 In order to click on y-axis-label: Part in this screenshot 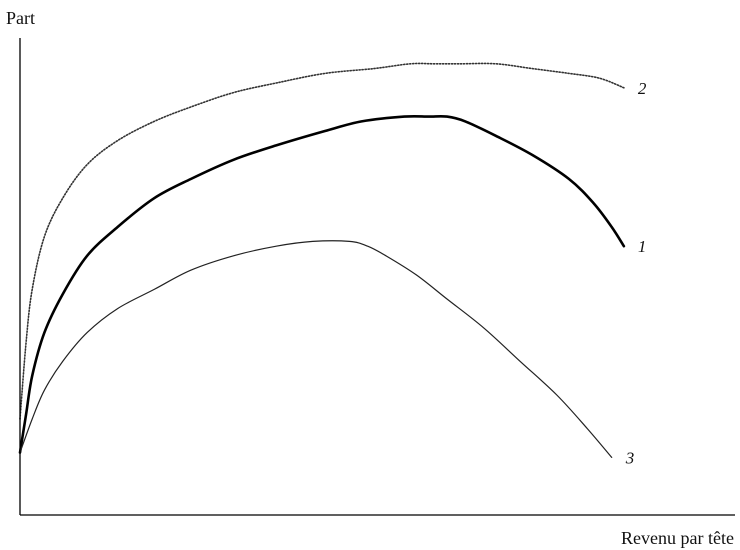, I will do `click(20, 18)`.